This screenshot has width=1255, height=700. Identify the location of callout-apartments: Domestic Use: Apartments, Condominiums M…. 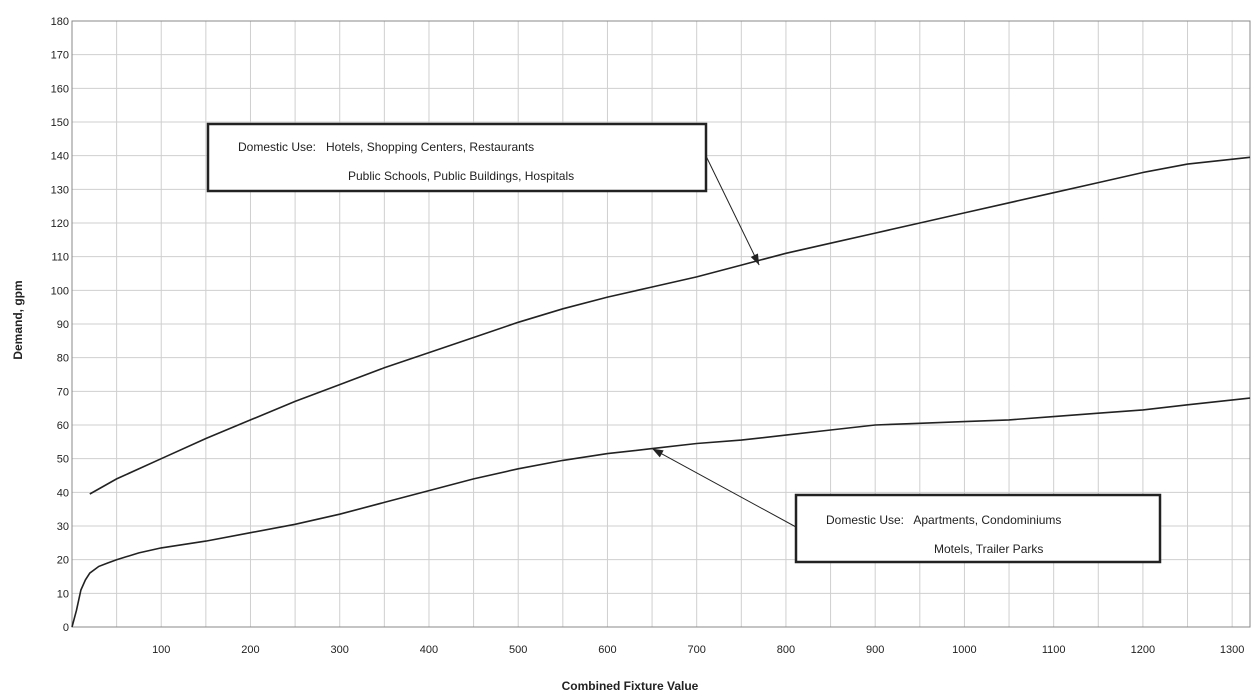
(906, 506).